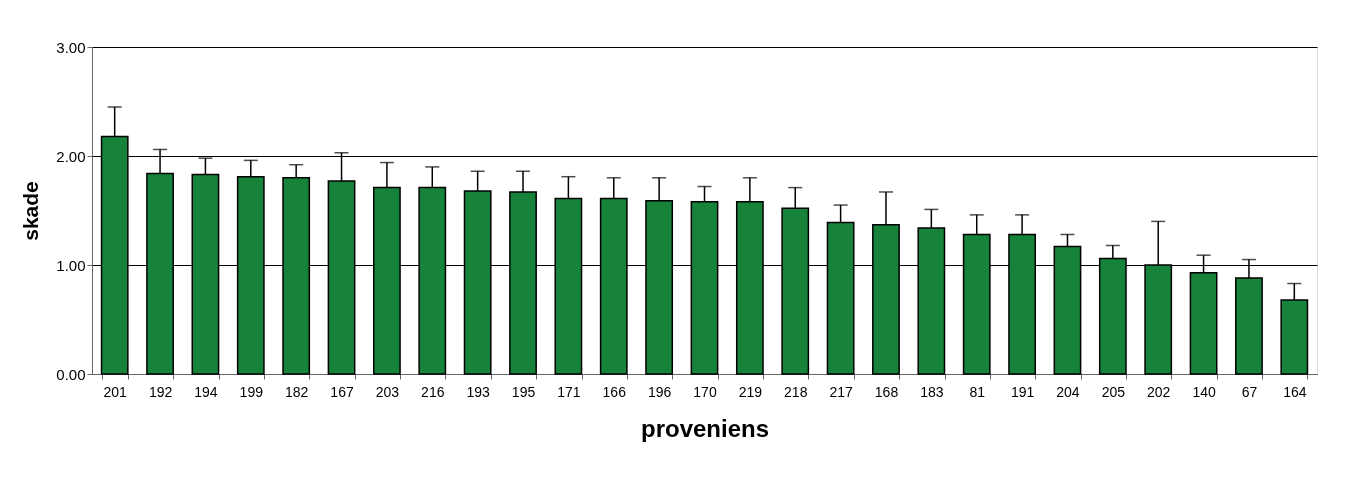 This screenshot has width=1370, height=477. I want to click on x-tick-label: 67, so click(1249, 391).